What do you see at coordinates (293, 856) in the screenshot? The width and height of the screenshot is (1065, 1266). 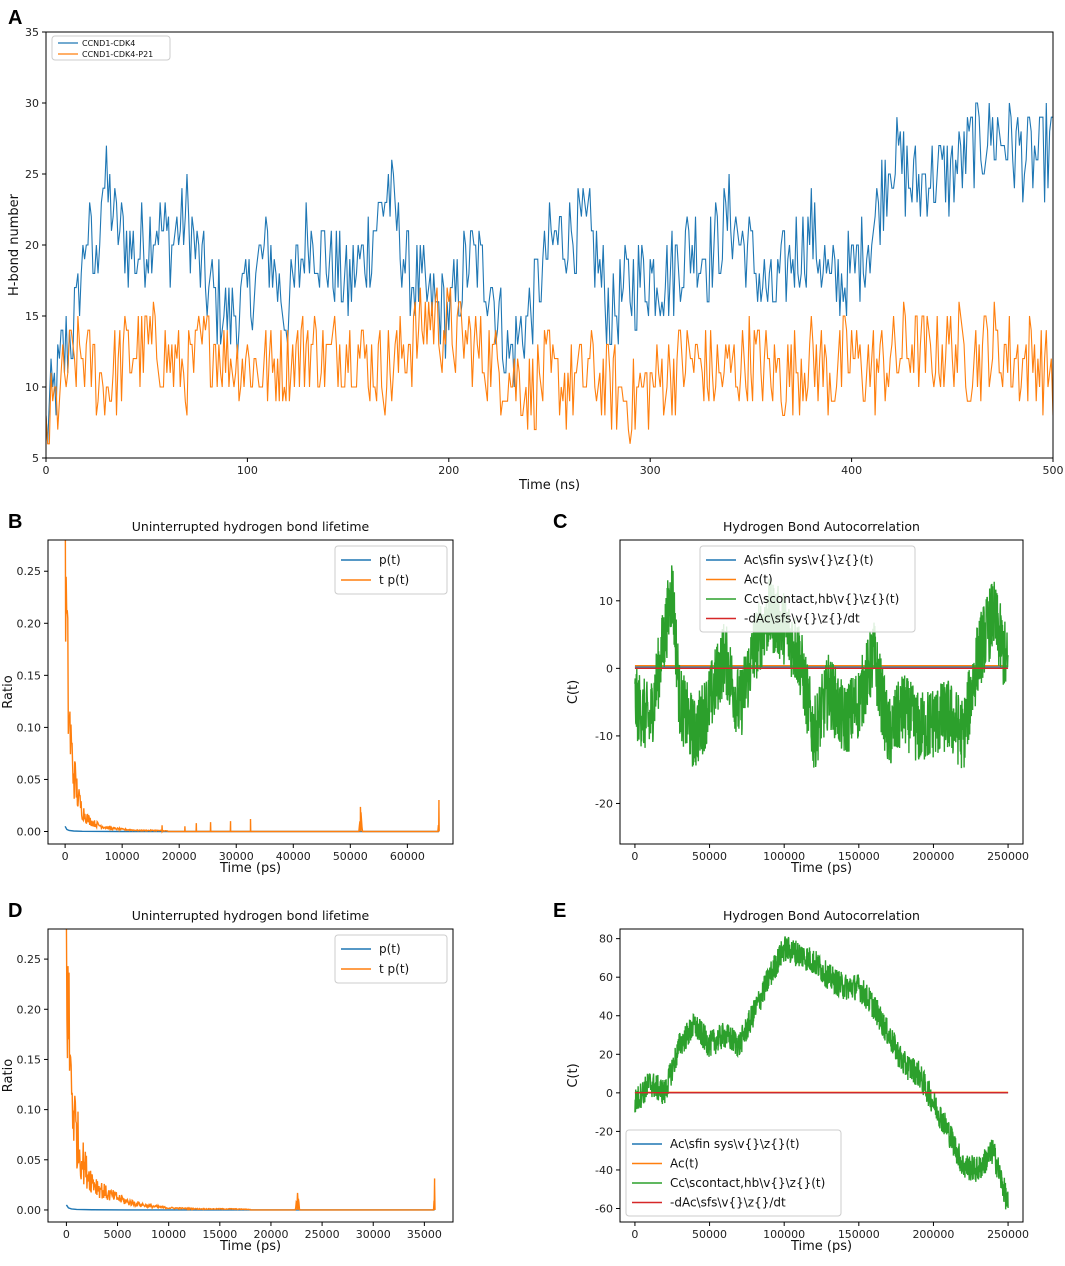 I see `x-tick-label: 40000` at bounding box center [293, 856].